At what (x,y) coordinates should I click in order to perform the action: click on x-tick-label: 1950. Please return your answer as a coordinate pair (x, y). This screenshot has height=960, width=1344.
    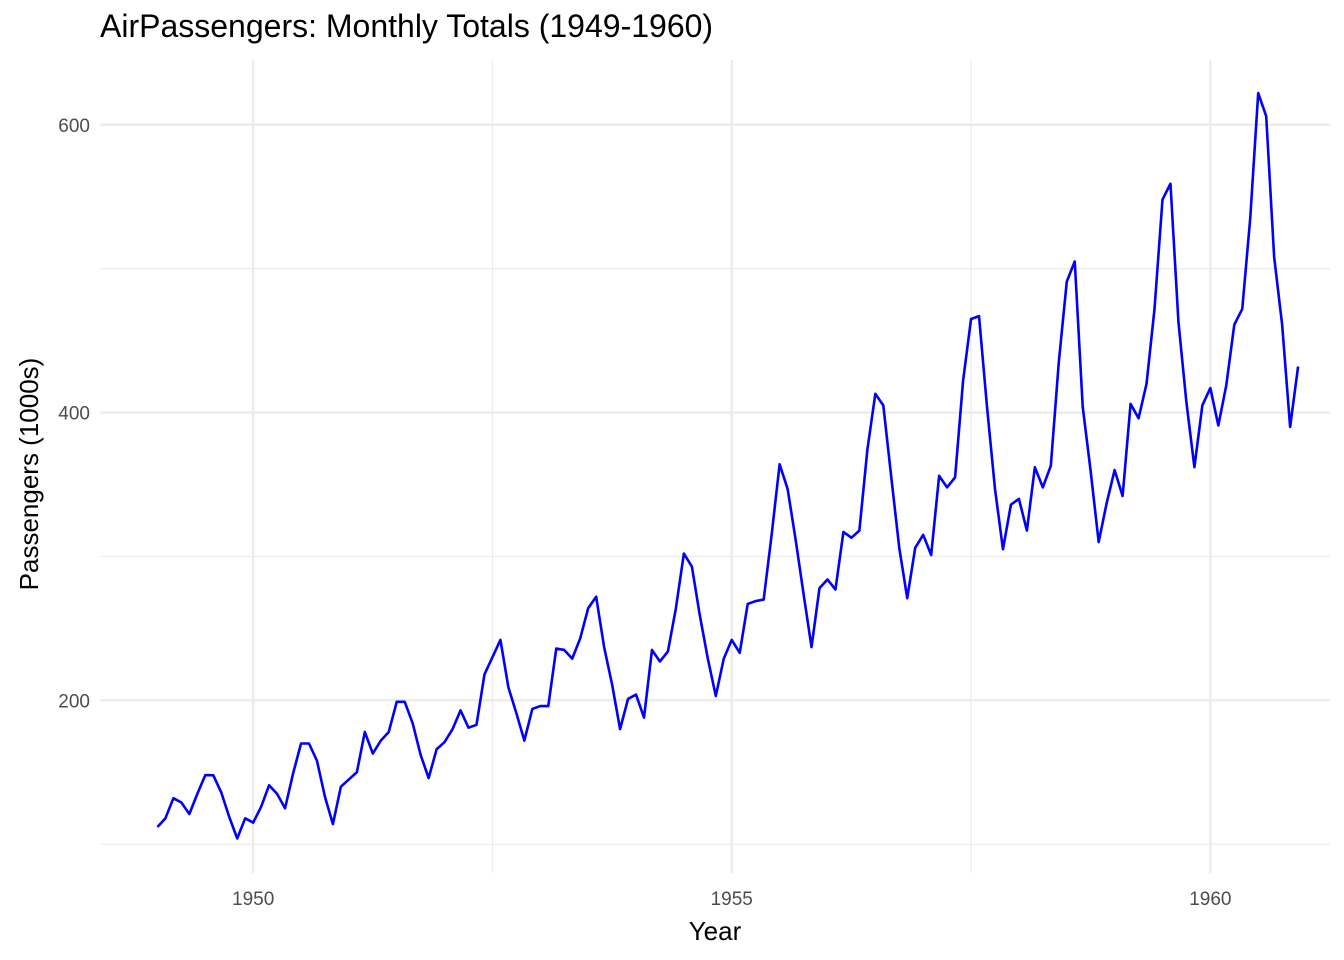
    Looking at the image, I should click on (253, 899).